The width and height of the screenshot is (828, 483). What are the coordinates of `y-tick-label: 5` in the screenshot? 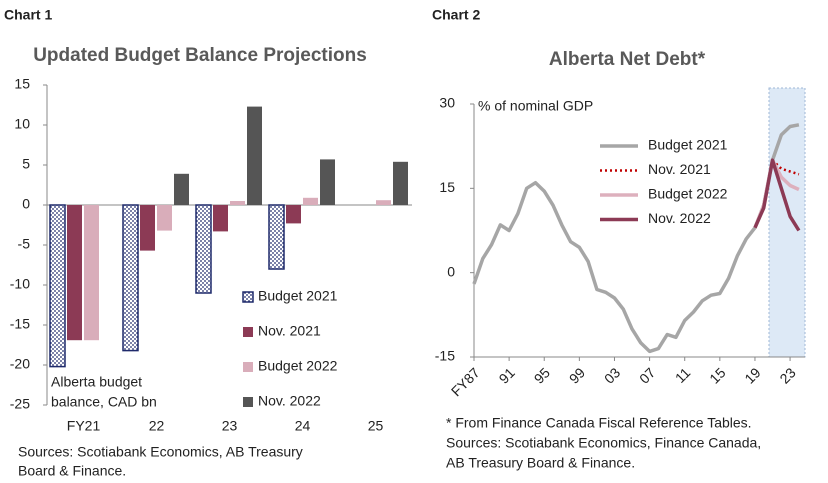 It's located at (26, 164).